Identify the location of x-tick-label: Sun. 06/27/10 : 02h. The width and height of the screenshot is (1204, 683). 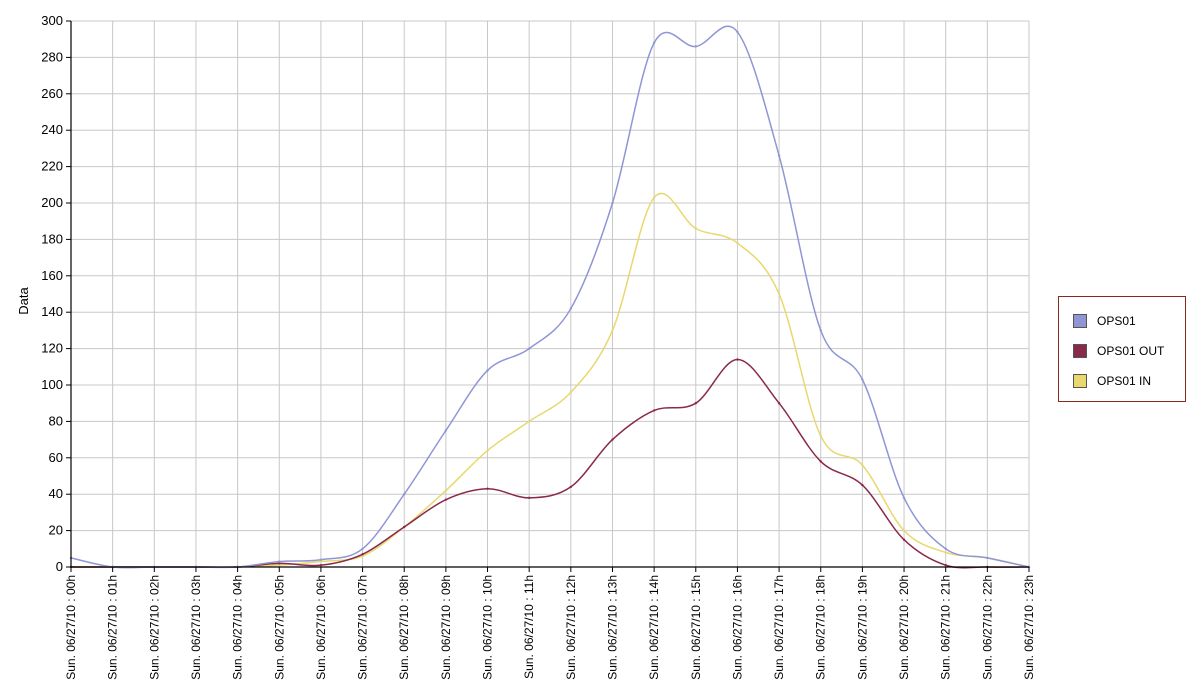
(154, 627).